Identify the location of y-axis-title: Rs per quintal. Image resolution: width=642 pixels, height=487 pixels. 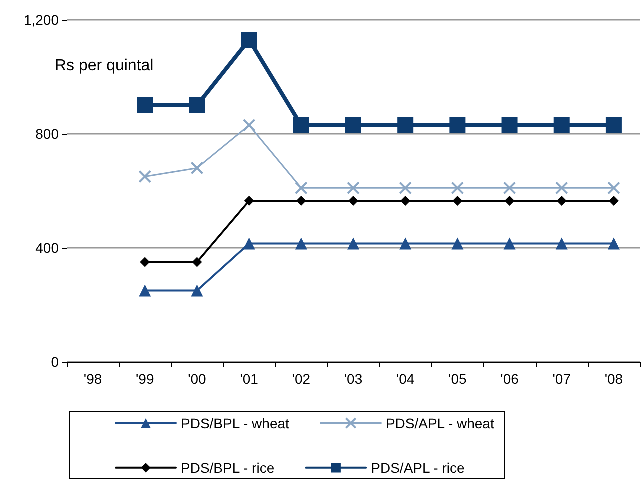
(104, 66).